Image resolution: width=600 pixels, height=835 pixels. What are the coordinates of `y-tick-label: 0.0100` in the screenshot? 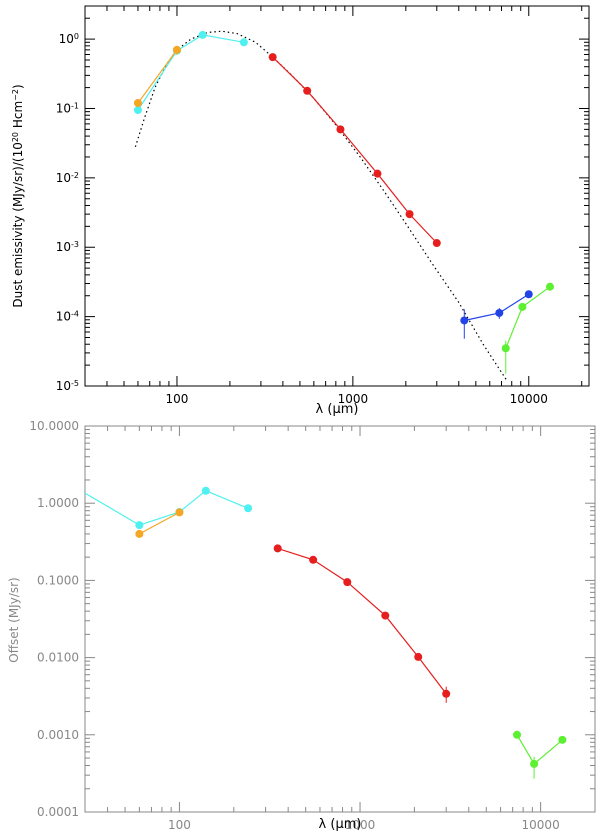 It's located at (58, 658).